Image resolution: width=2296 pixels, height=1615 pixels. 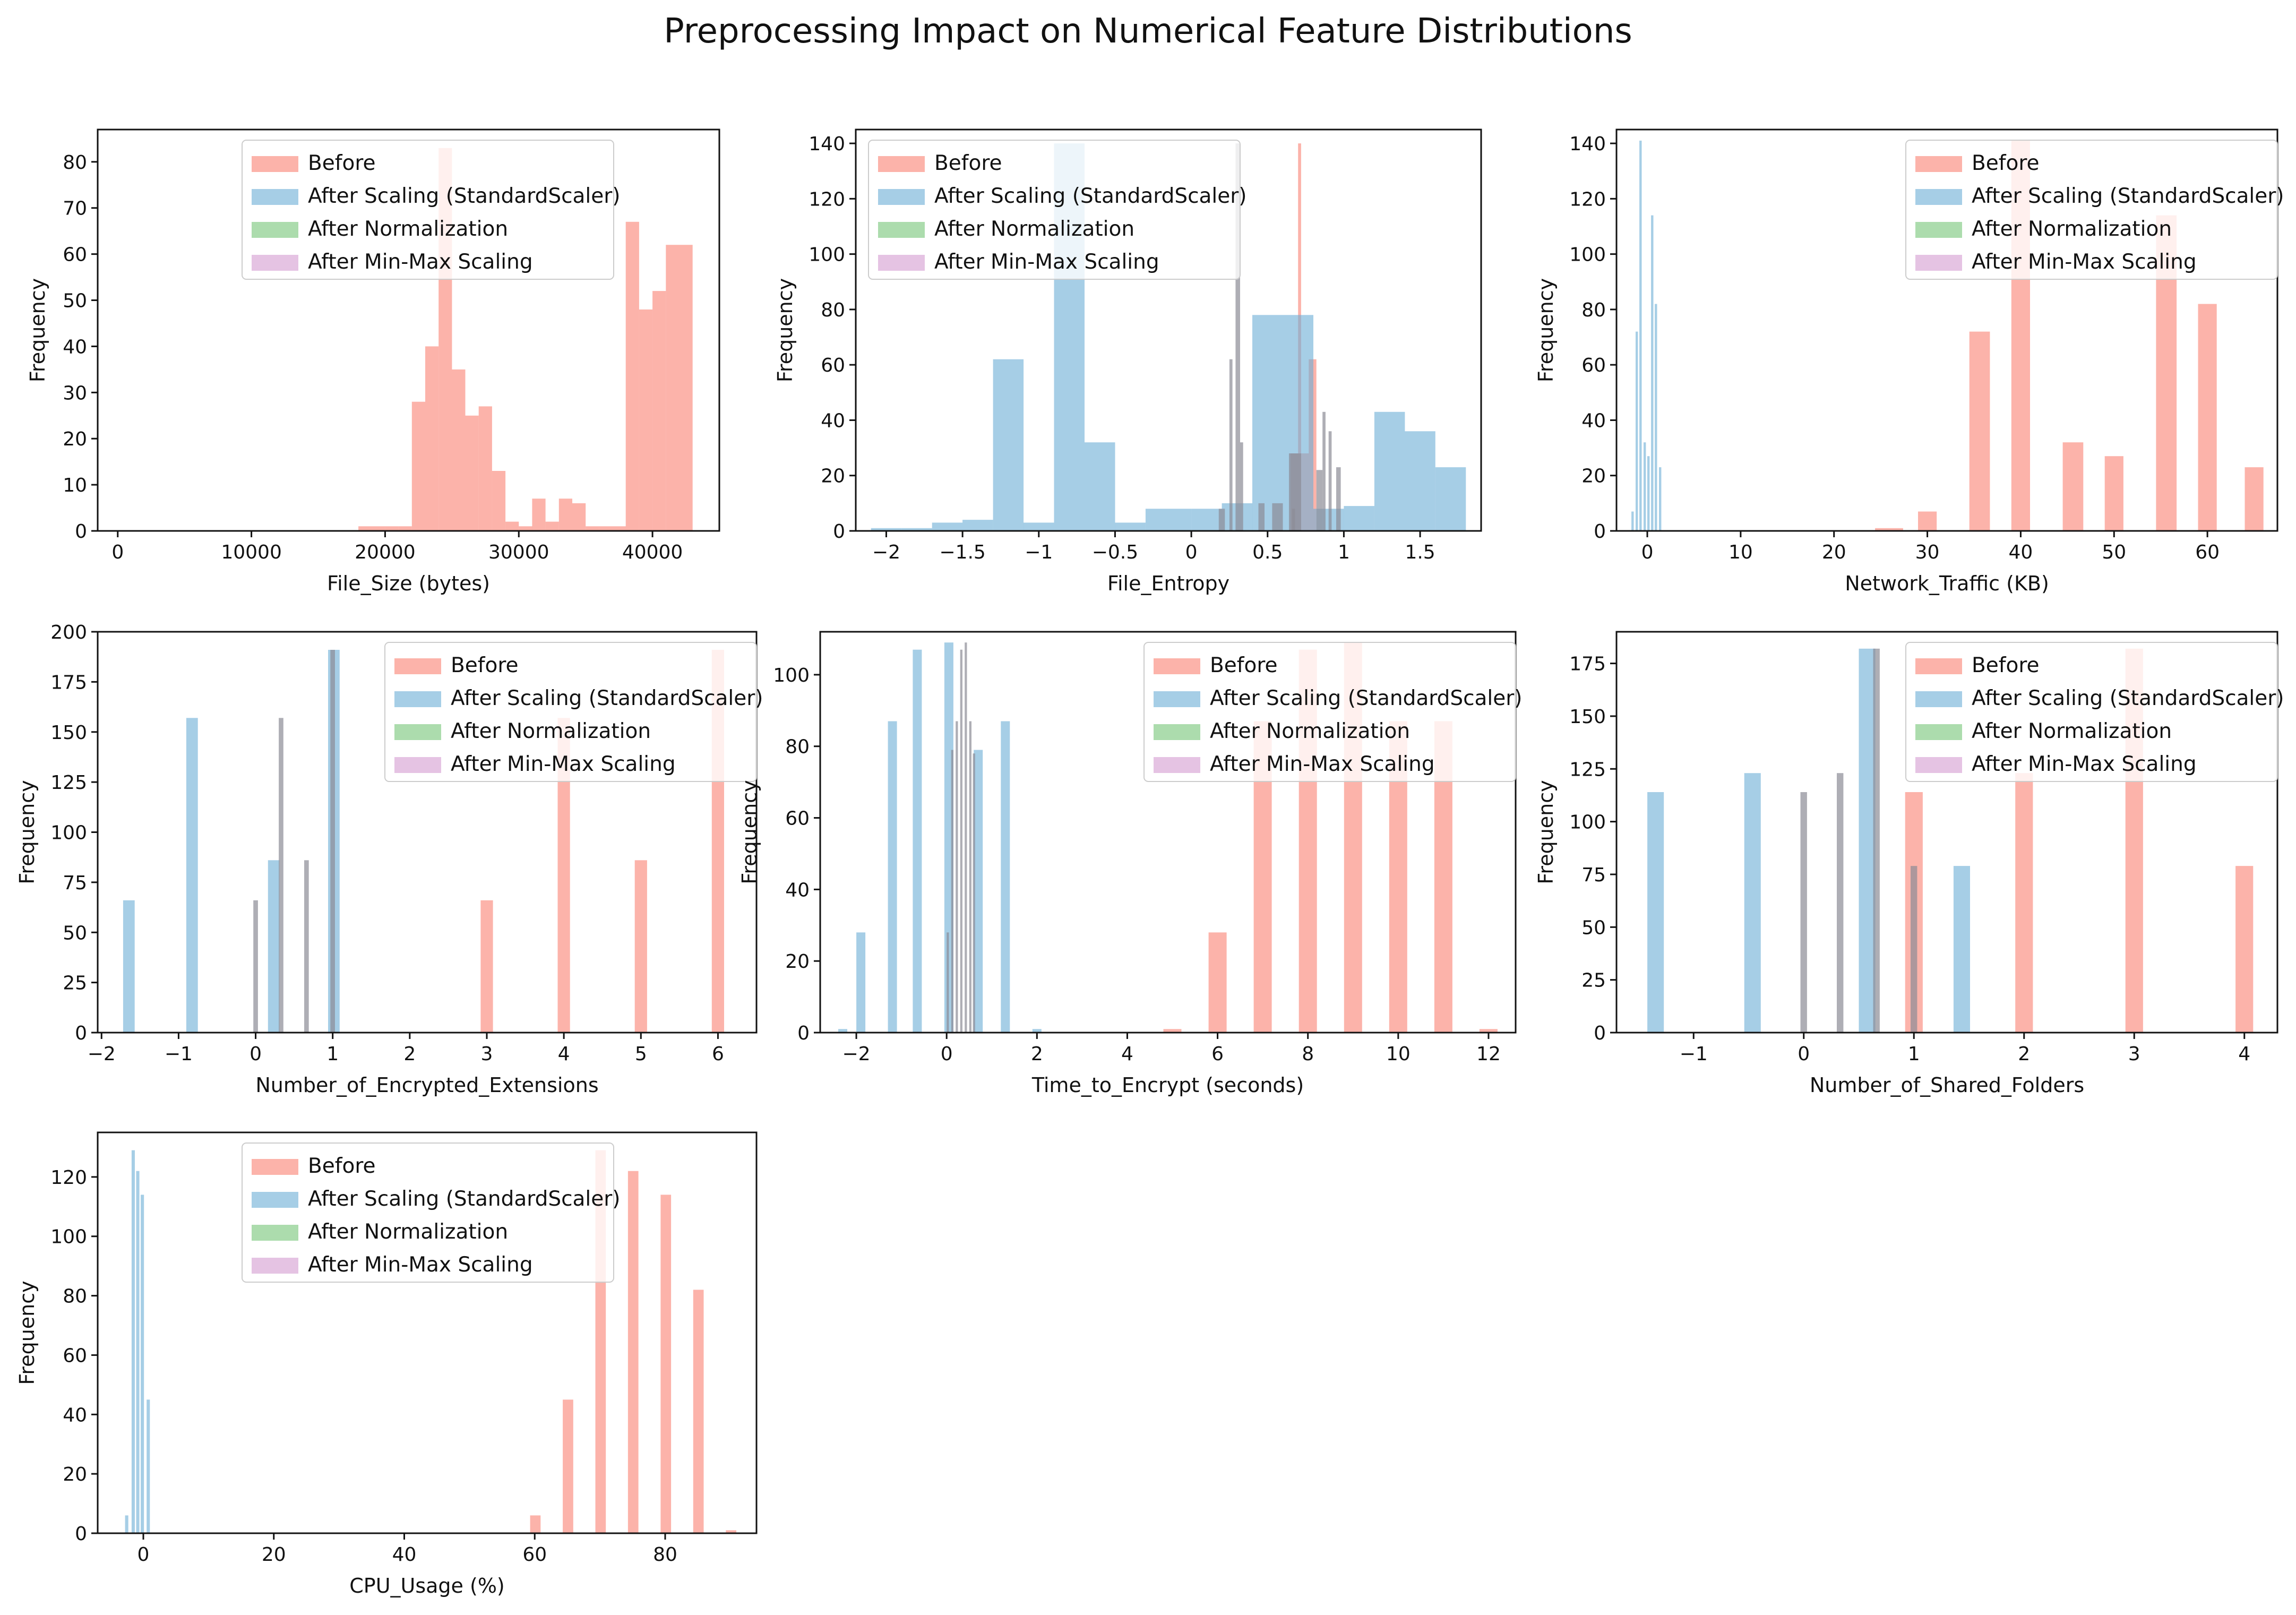 I want to click on panel-4-legend-label-2: After Normalization, so click(x=551, y=731).